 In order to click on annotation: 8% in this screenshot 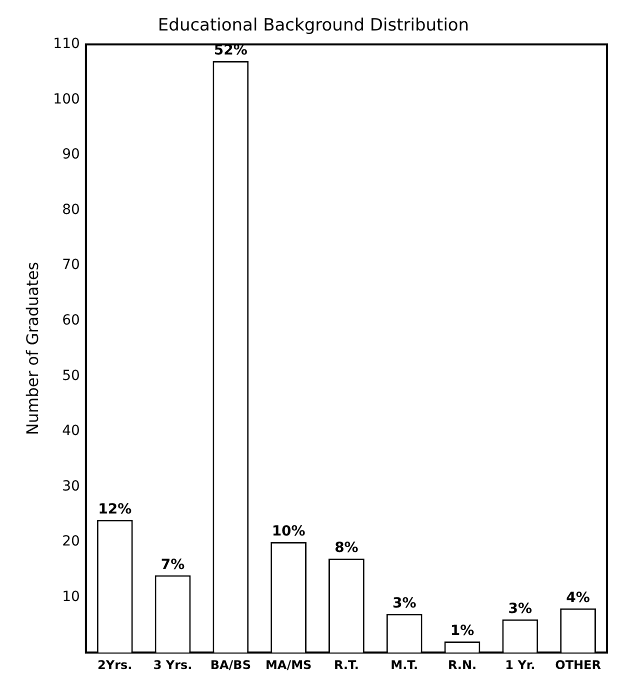, I will do `click(346, 548)`.